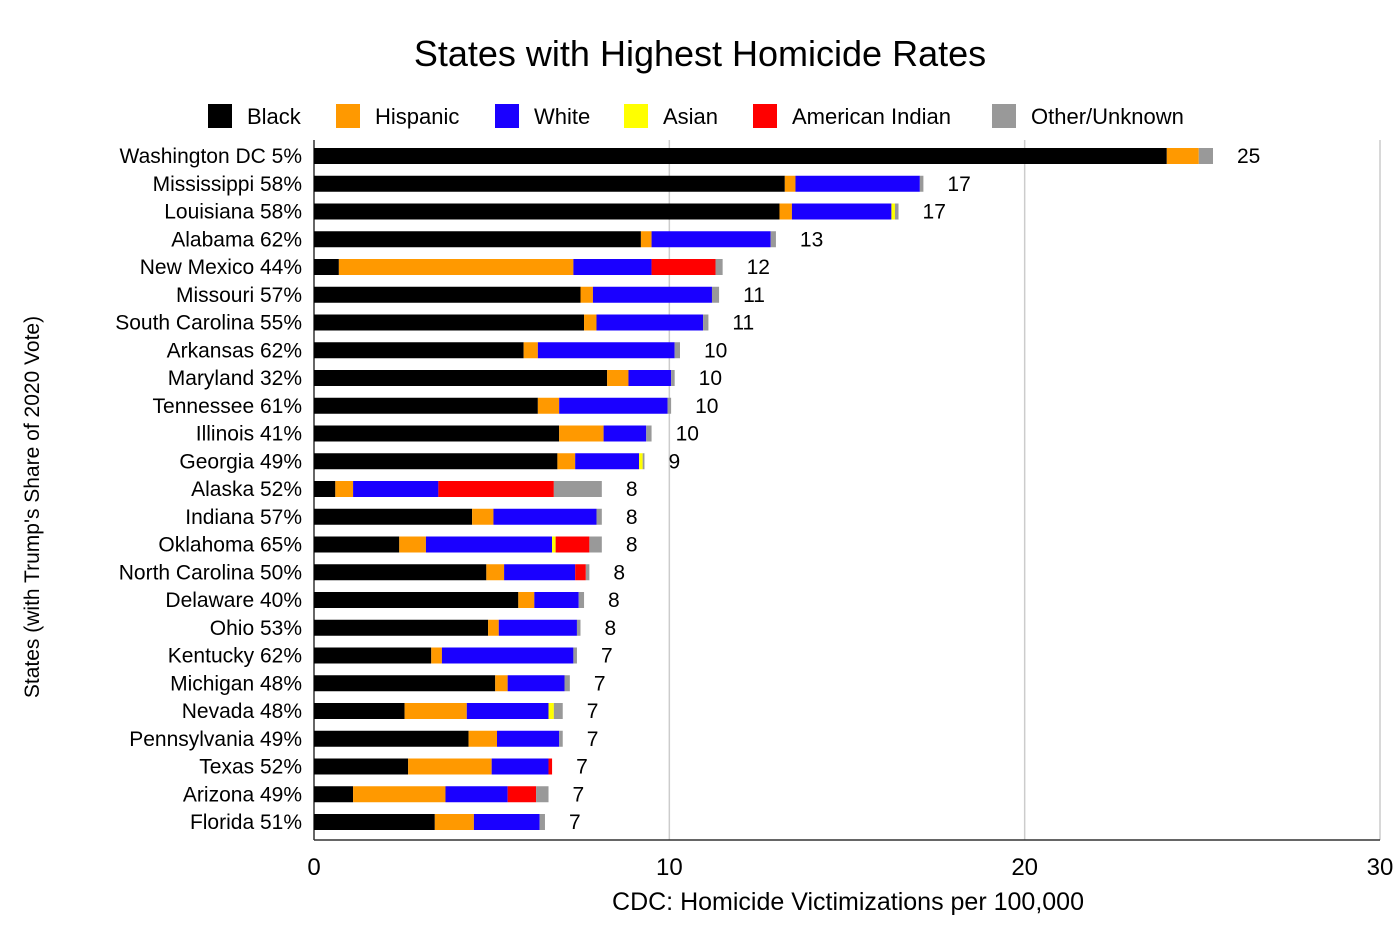  I want to click on category-label: Alabama 62%, so click(236, 239).